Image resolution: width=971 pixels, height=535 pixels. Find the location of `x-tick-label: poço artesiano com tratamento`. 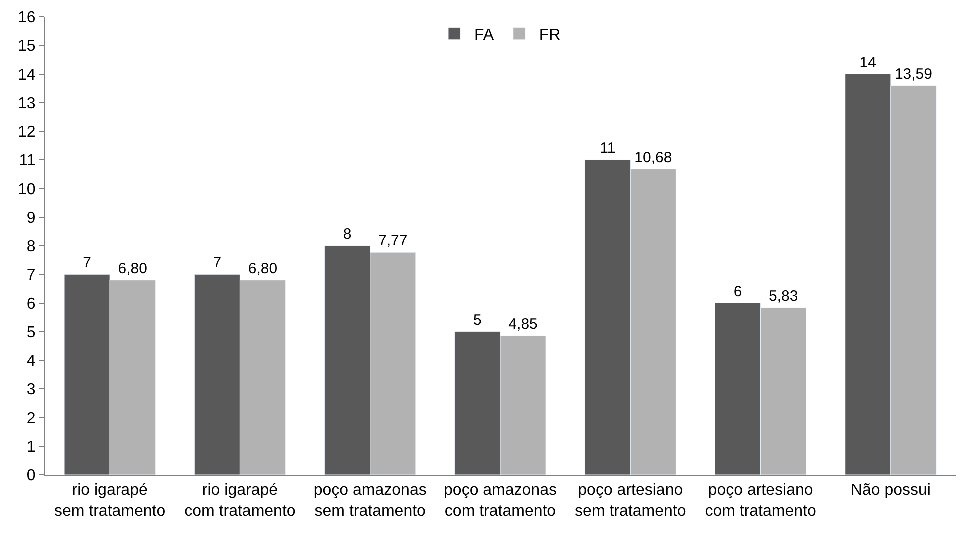

x-tick-label: poço artesiano com tratamento is located at coordinates (760, 501).